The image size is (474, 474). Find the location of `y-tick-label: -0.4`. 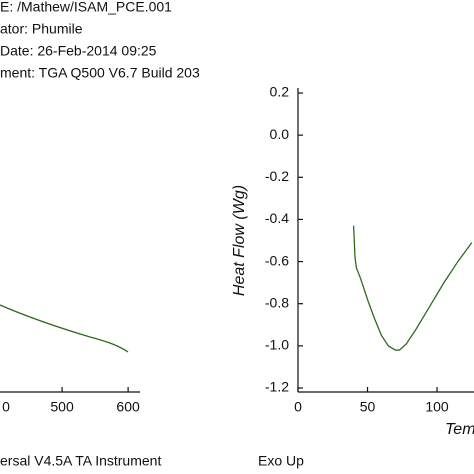

y-tick-label: -0.4 is located at coordinates (277, 218).